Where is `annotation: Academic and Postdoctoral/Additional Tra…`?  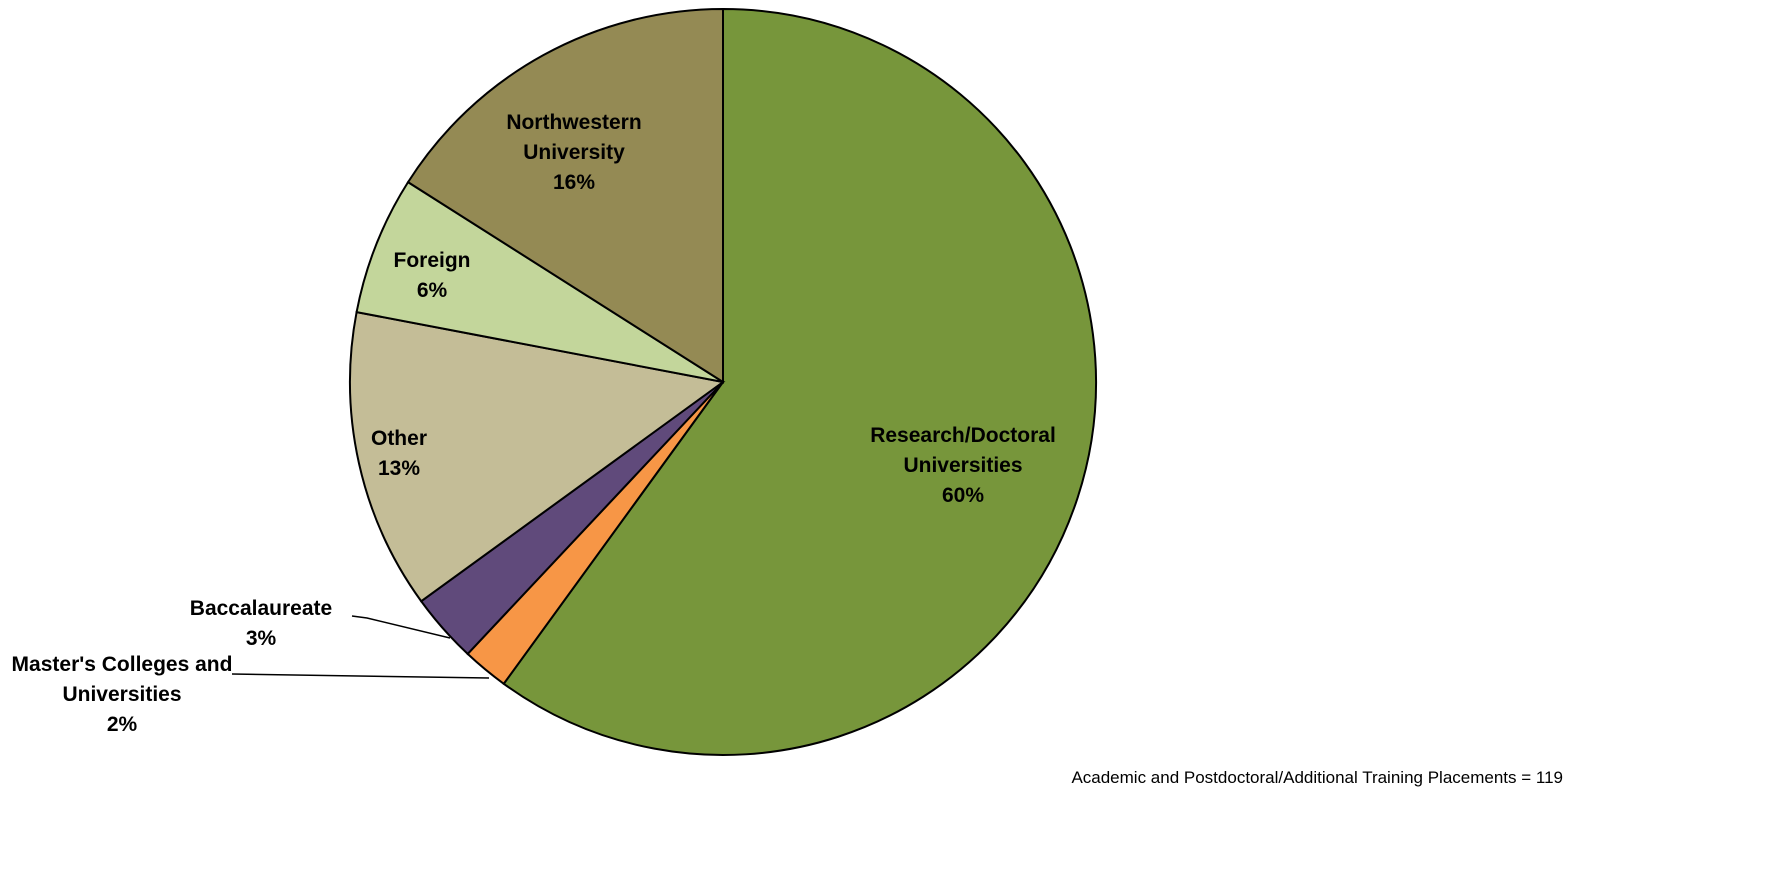 annotation: Academic and Postdoctoral/Additional Tra… is located at coordinates (1317, 777).